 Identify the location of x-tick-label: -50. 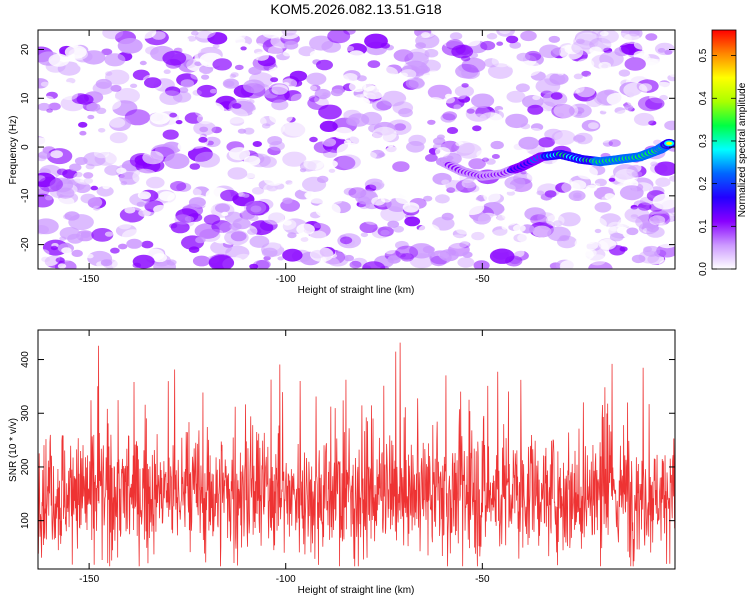
(482, 279).